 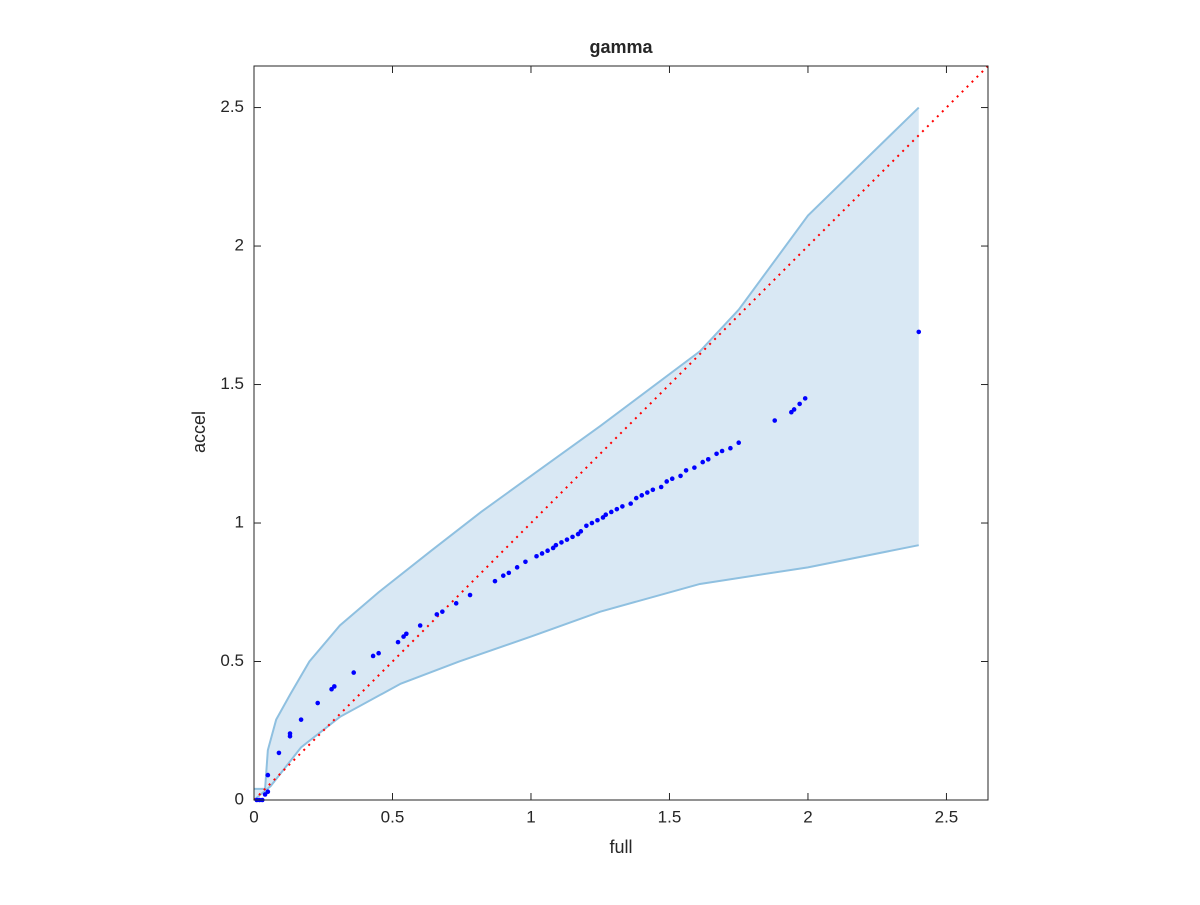 I want to click on chart-title: gamma, so click(x=621, y=47).